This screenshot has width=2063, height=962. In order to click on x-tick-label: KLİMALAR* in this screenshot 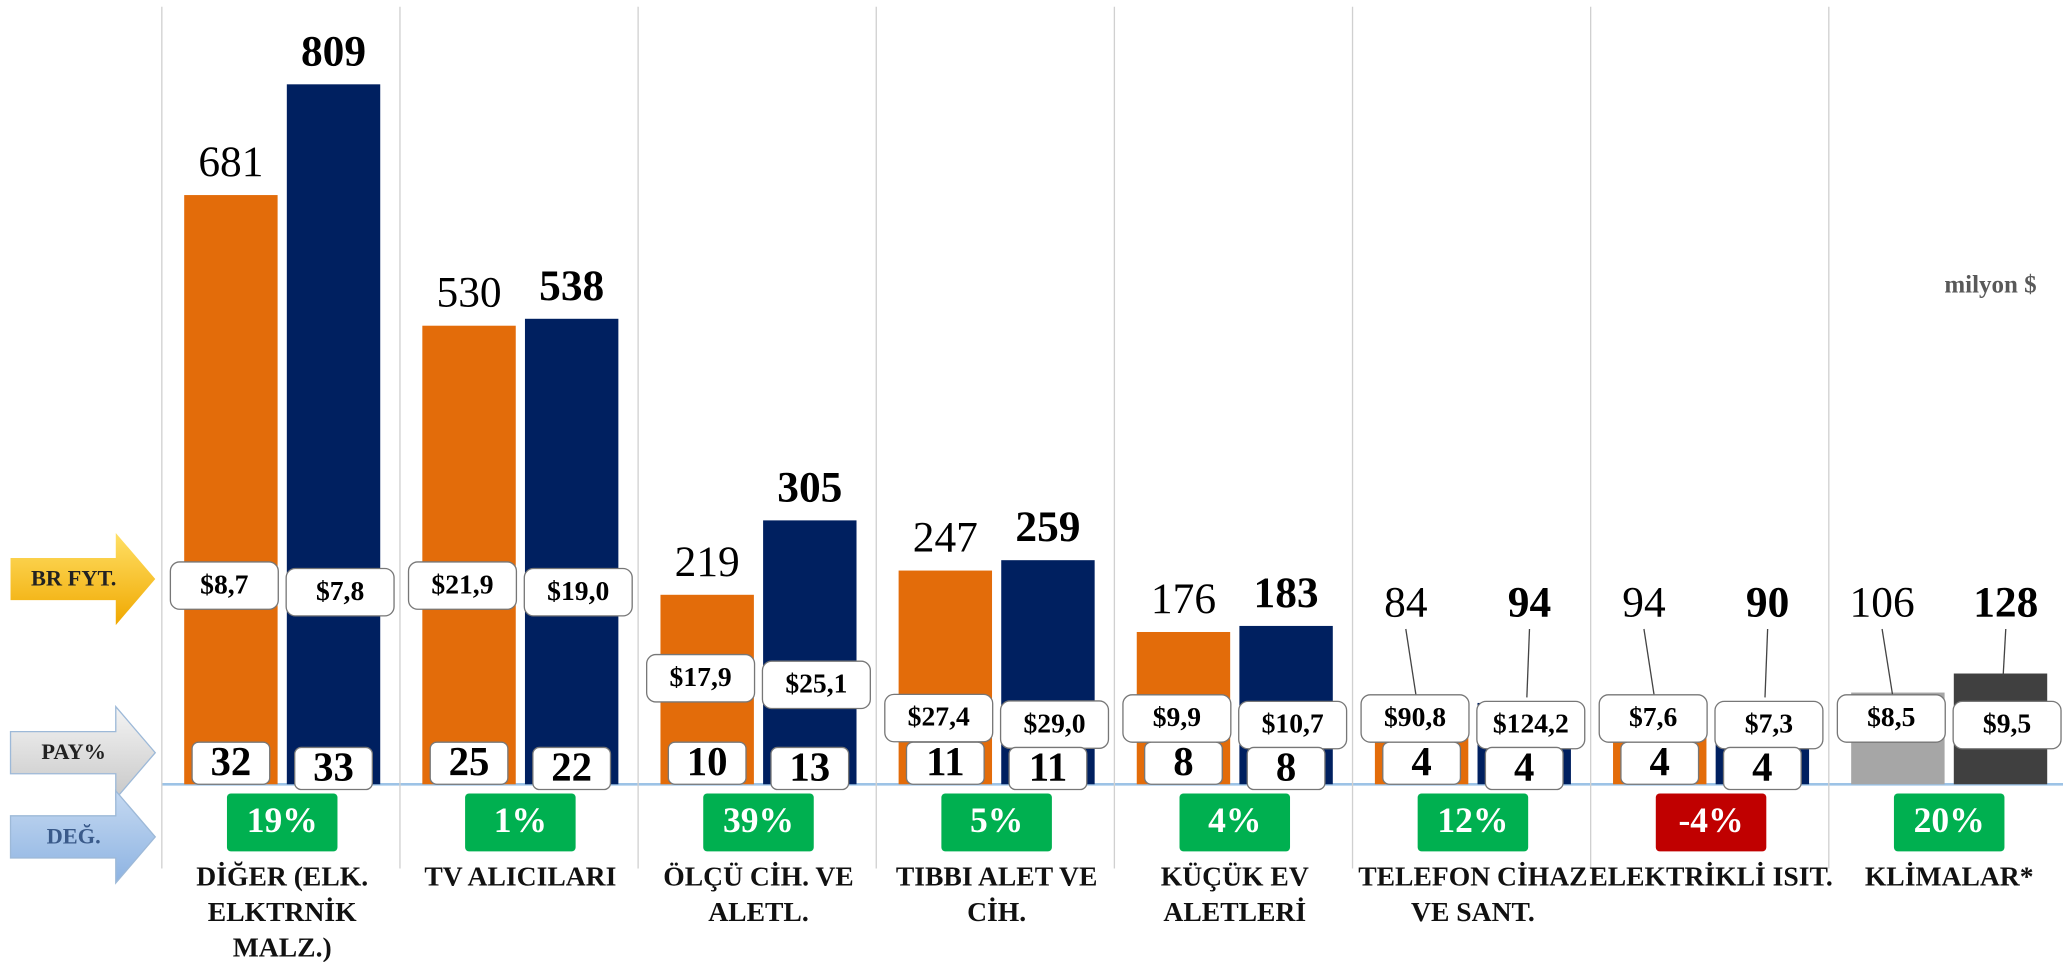, I will do `click(1949, 875)`.